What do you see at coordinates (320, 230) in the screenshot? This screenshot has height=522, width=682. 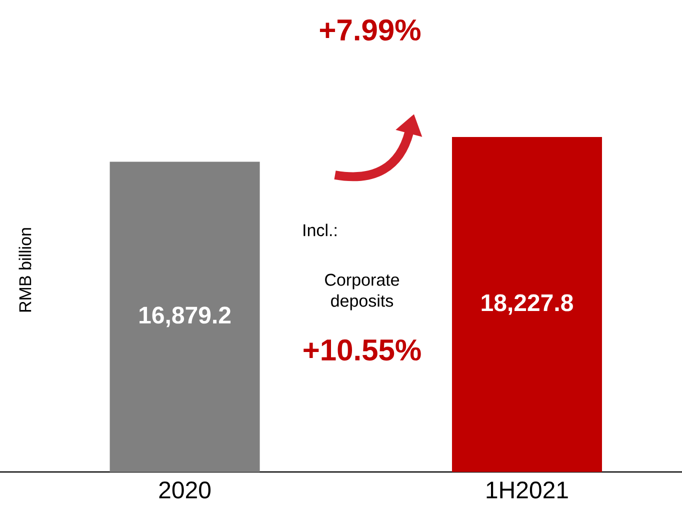 I see `annotation: Incl.:` at bounding box center [320, 230].